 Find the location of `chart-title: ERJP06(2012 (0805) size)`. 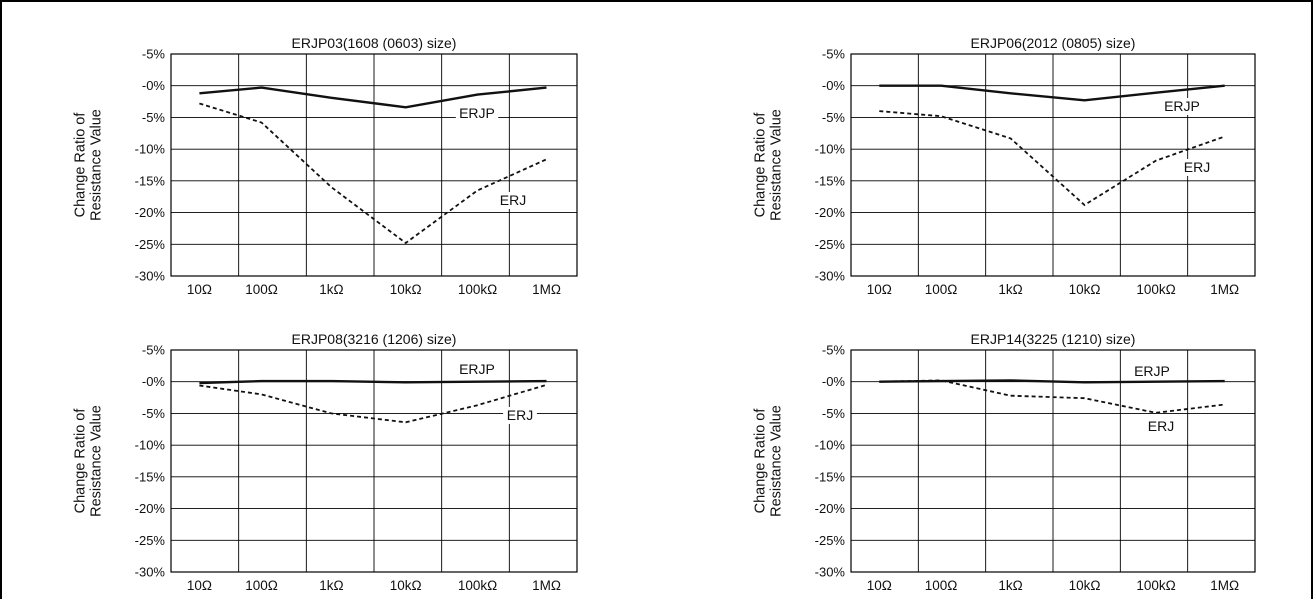

chart-title: ERJP06(2012 (0805) size) is located at coordinates (1053, 43).